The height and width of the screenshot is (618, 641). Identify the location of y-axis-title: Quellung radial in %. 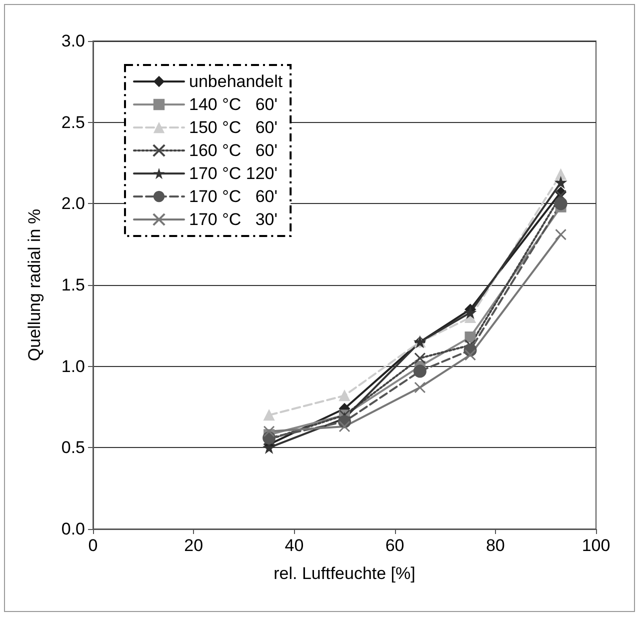
(34, 285).